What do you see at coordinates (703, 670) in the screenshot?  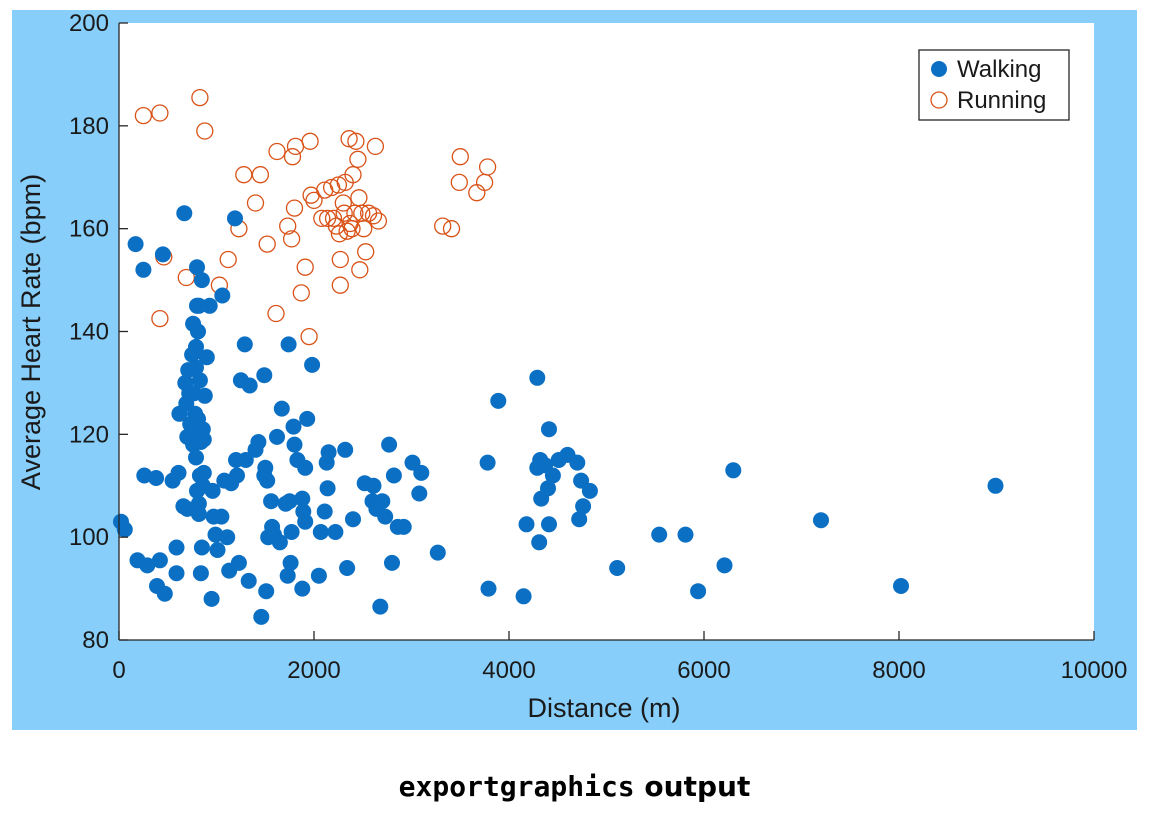 I see `x-tick-label: 6000` at bounding box center [703, 670].